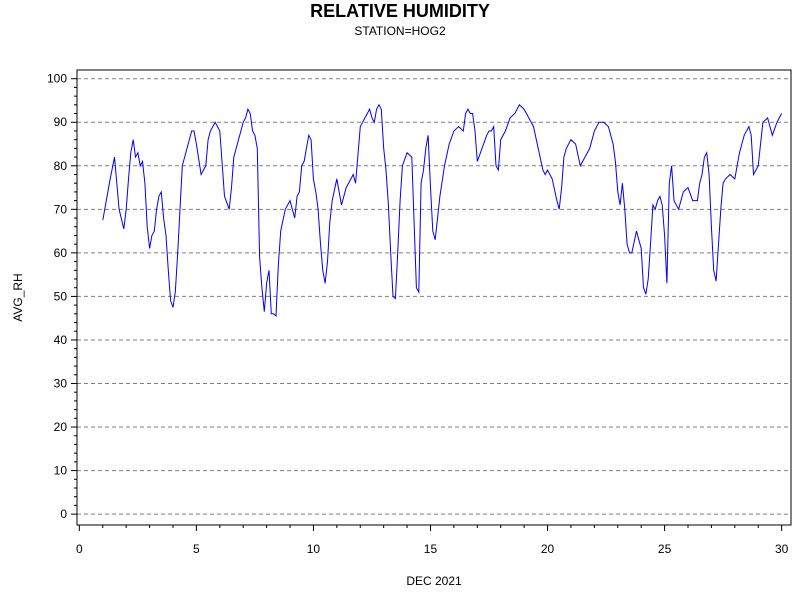  Describe the element at coordinates (61, 471) in the screenshot. I see `y-tick-label: 10` at that location.